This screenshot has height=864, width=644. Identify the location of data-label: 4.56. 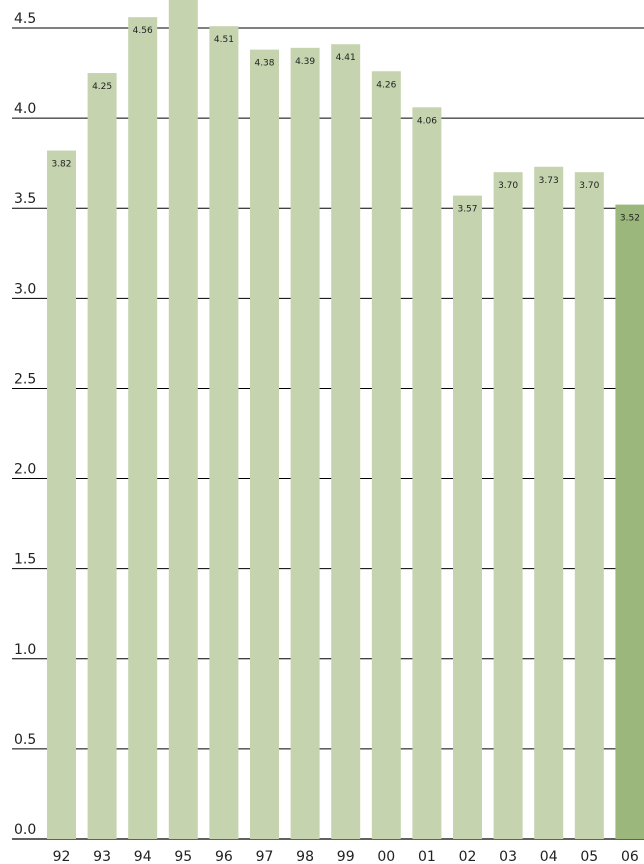
(143, 31).